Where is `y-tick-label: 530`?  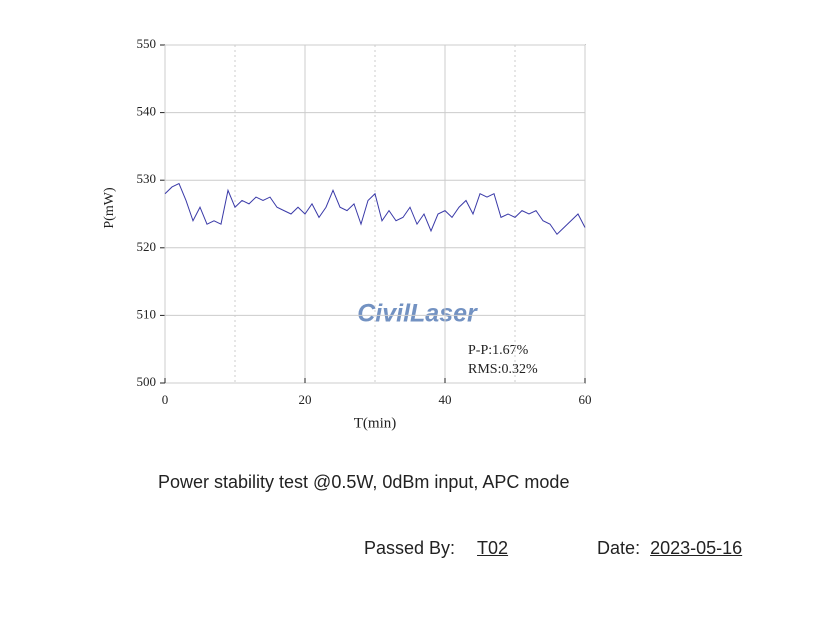
y-tick-label: 530 is located at coordinates (147, 178).